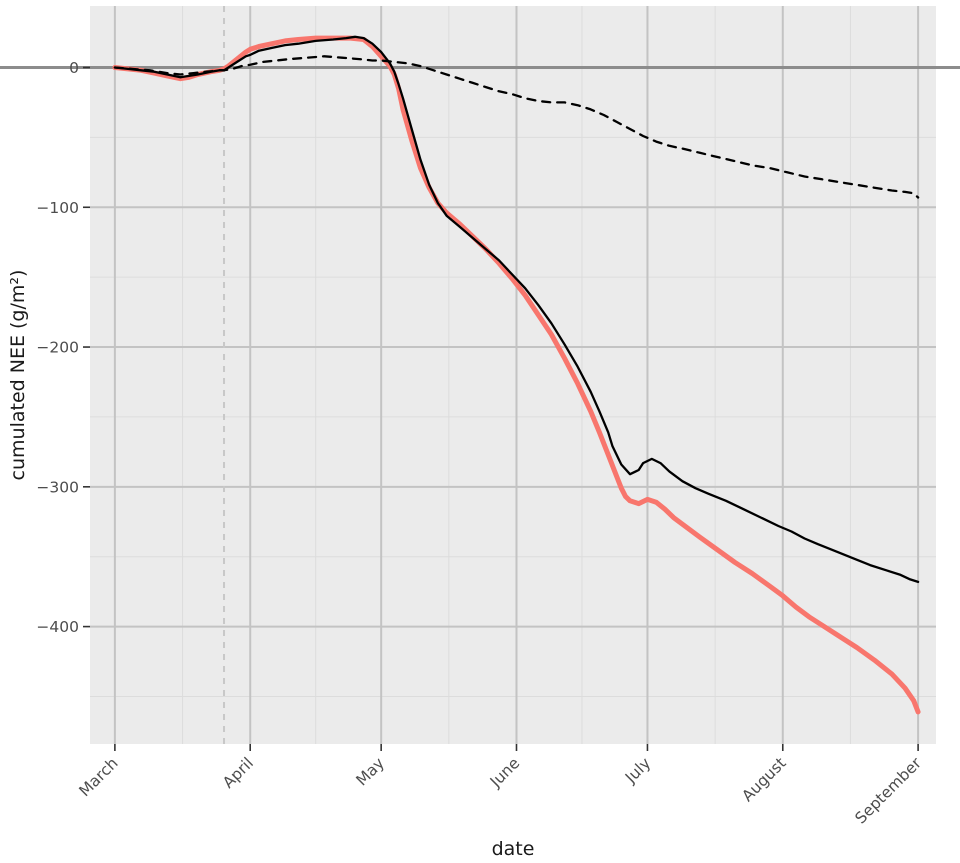  I want to click on x-tick-label: June, so click(504, 772).